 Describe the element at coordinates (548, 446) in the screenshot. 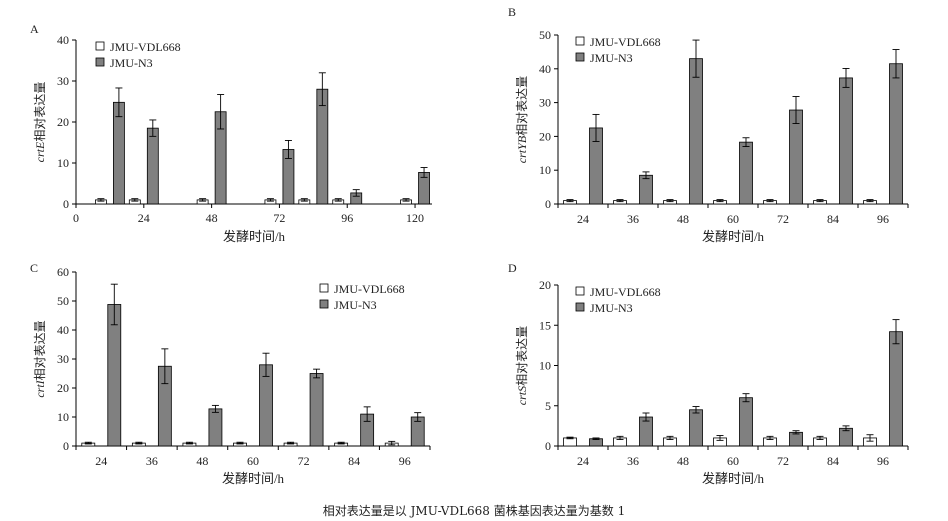

I see `panel-d-y-tick-label: 0` at that location.